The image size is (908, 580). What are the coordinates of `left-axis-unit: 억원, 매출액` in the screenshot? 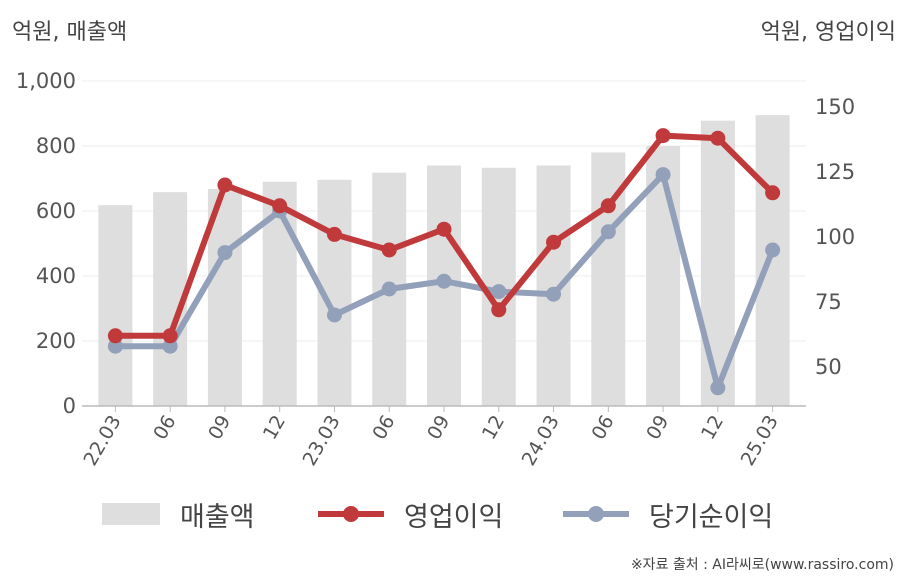 It's located at (70, 32).